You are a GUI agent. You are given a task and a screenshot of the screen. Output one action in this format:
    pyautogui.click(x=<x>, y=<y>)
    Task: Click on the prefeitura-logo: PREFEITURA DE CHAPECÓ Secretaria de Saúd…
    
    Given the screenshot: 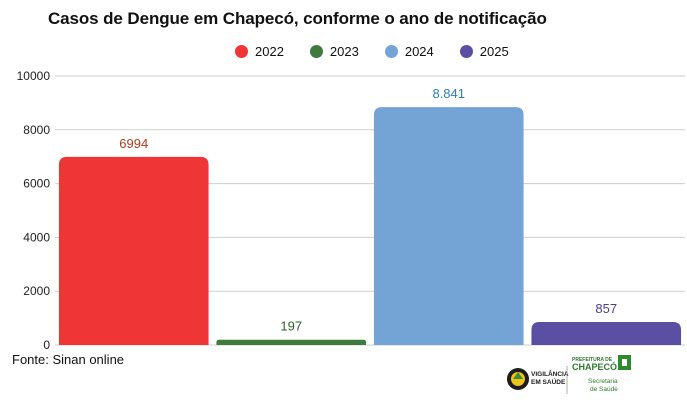 What is the action you would take?
    pyautogui.click(x=601, y=374)
    